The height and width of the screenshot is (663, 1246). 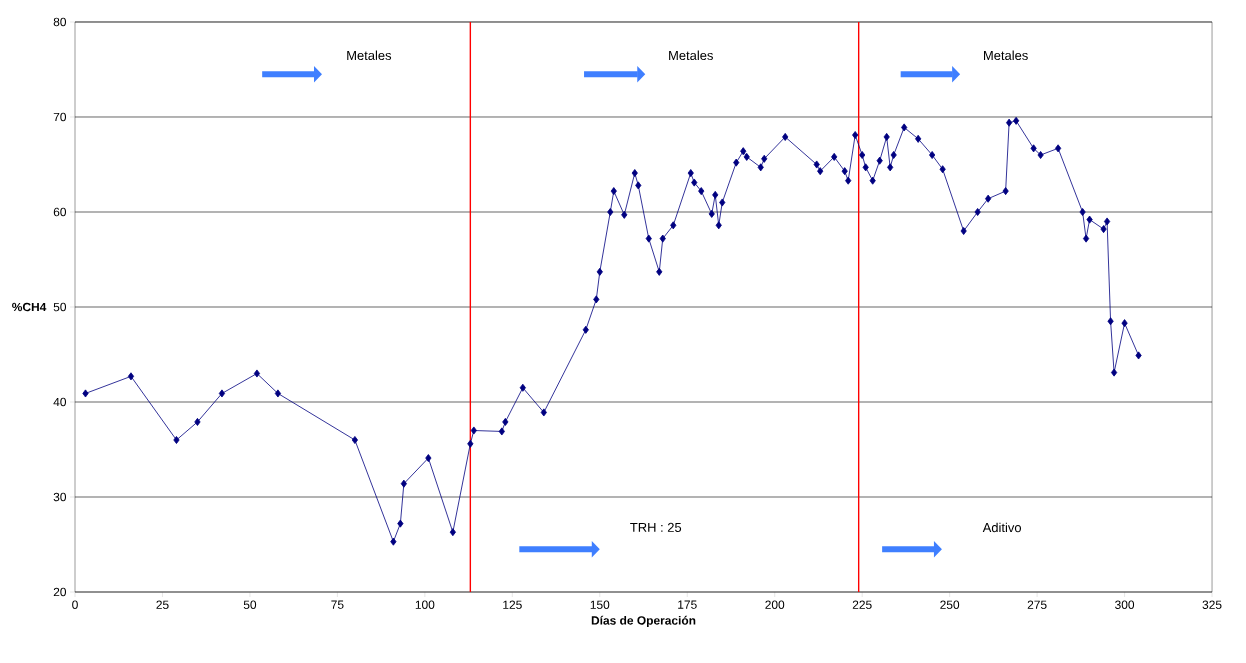 I want to click on x-tick-label: 200, so click(x=775, y=604).